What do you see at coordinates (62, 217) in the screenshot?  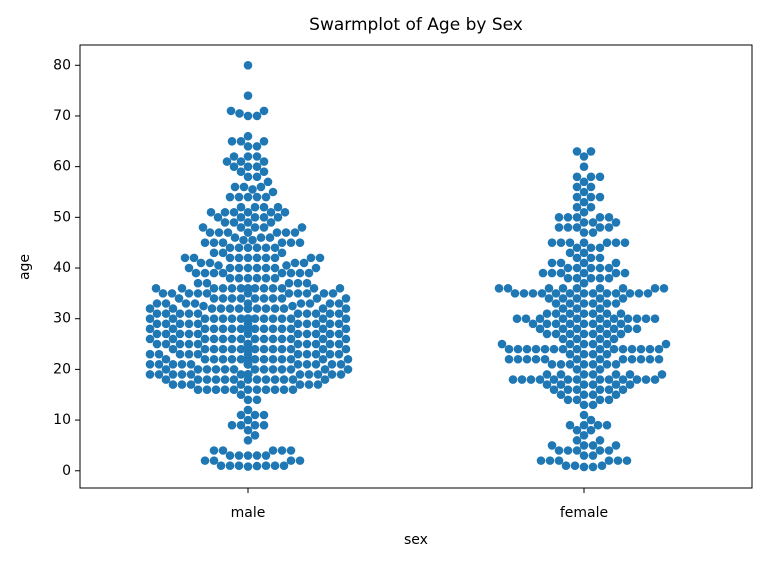 I see `y-tick-label: 50` at bounding box center [62, 217].